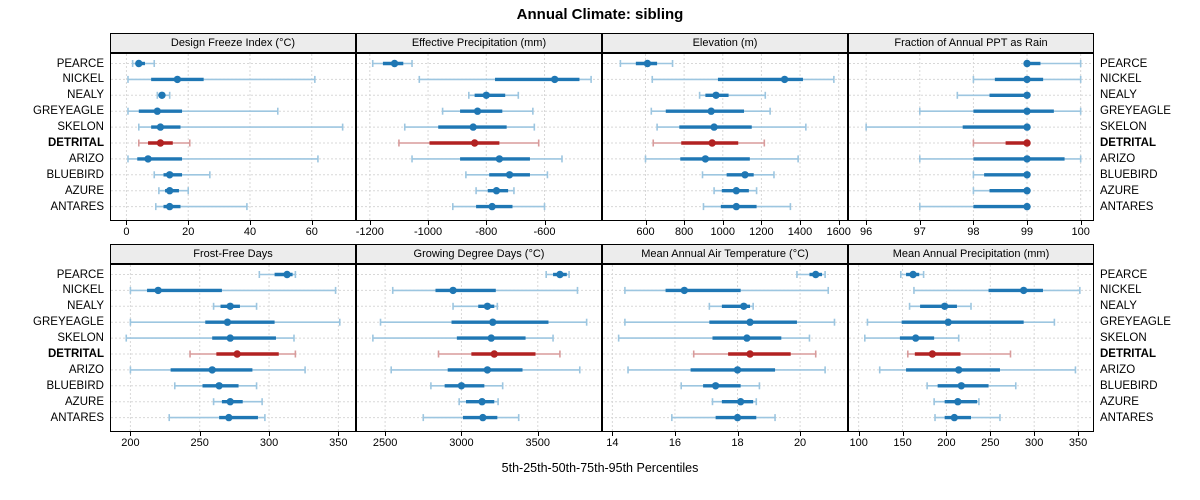 This screenshot has width=1200, height=500. I want to click on interval-detrital-design-freeze-index-c, so click(164, 143).